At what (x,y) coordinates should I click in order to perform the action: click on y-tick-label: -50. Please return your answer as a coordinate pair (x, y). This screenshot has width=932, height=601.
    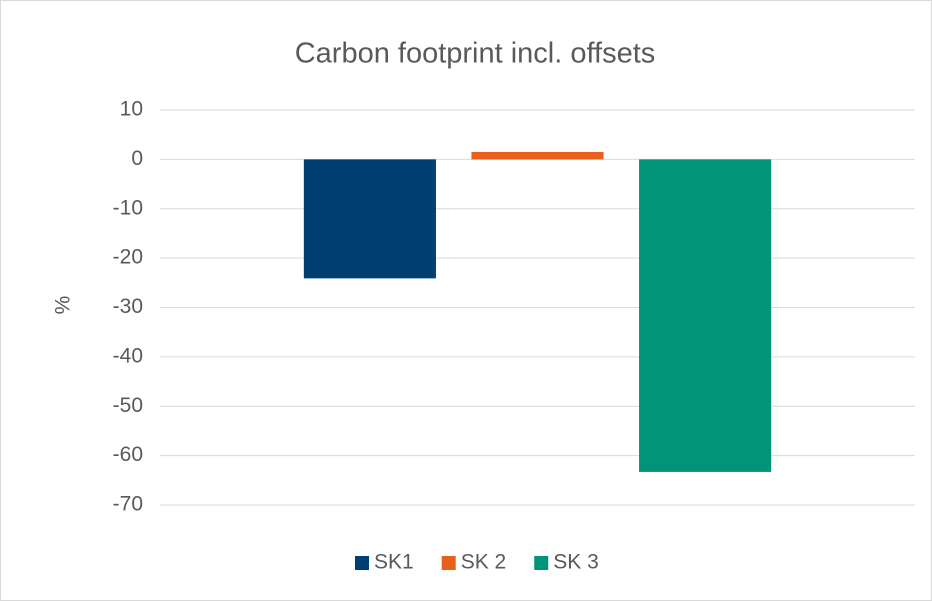
    Looking at the image, I should click on (128, 405).